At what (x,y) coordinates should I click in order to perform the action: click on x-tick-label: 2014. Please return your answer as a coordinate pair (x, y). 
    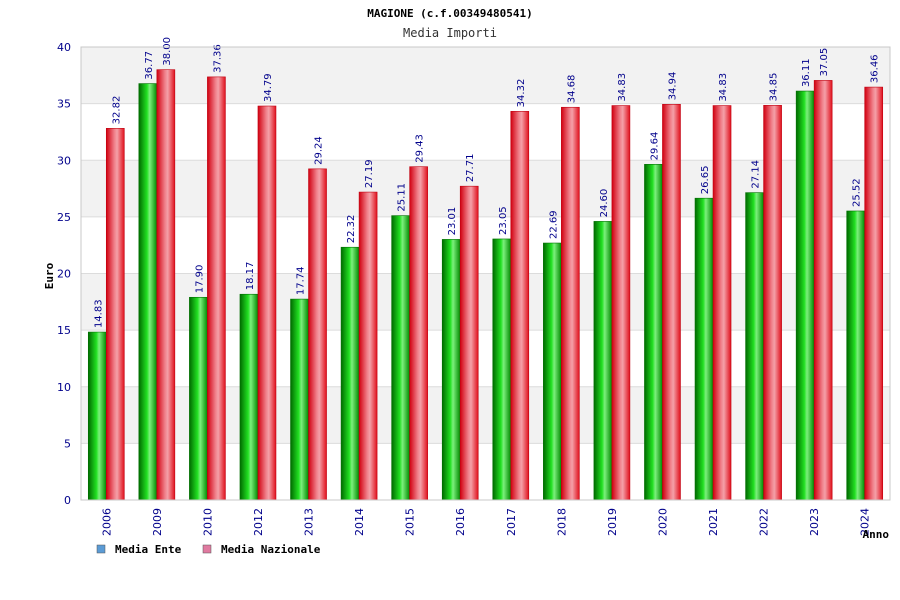
    Looking at the image, I should click on (359, 522).